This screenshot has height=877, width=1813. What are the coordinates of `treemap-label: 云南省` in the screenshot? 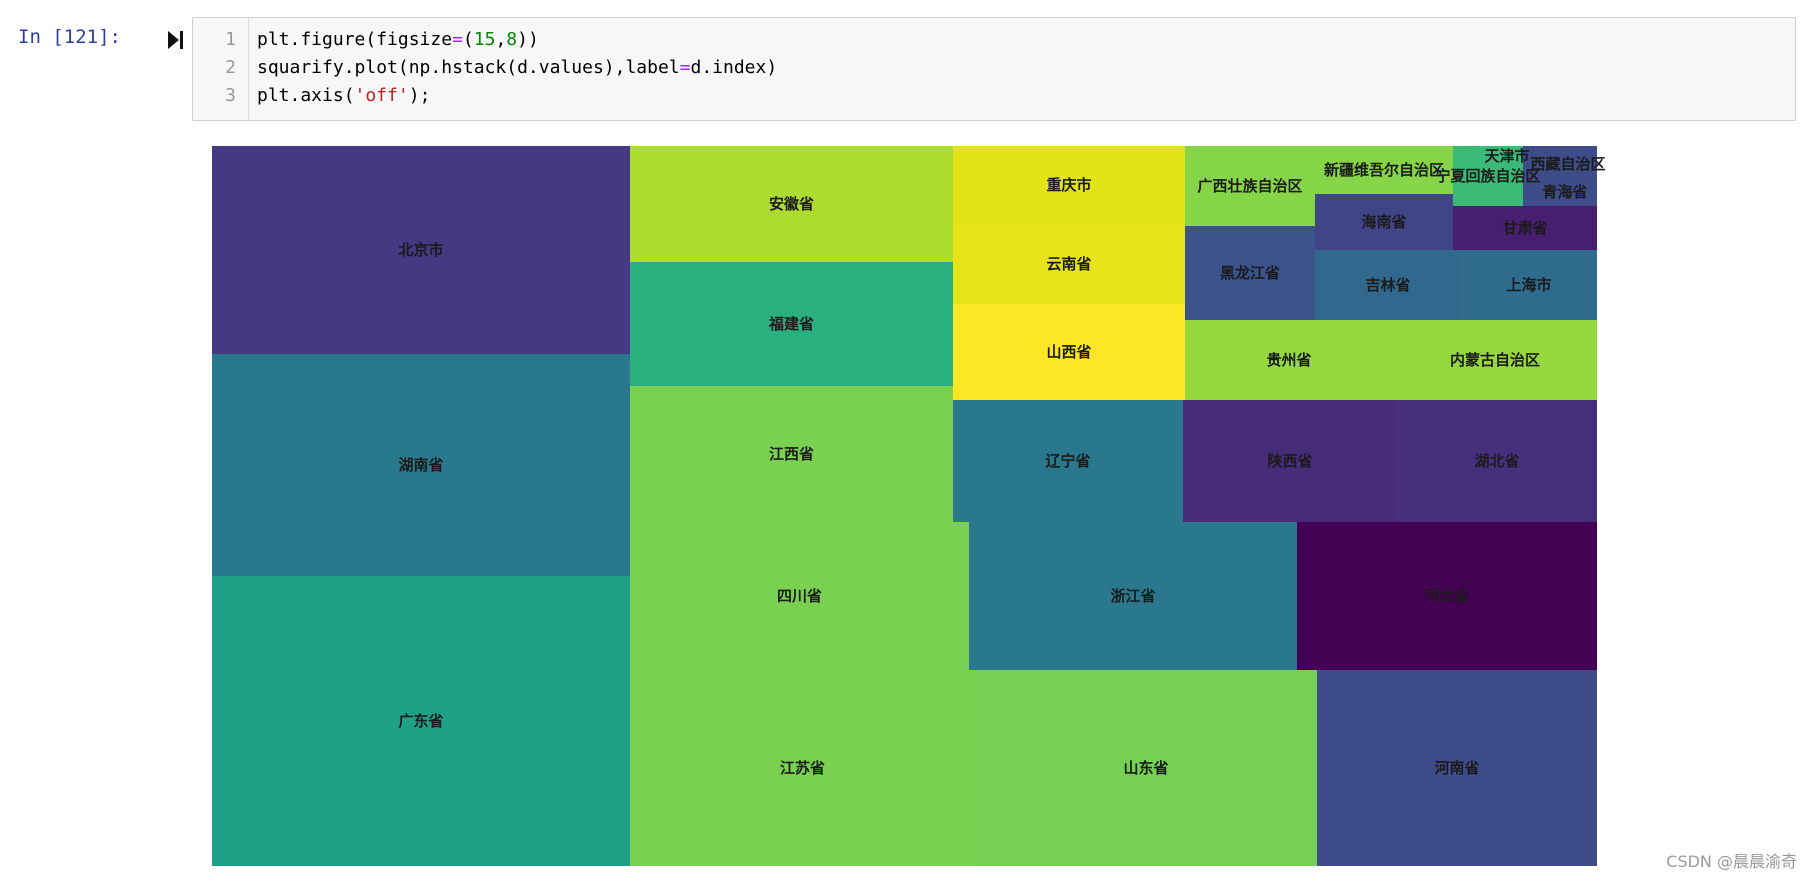 It's located at (1068, 264).